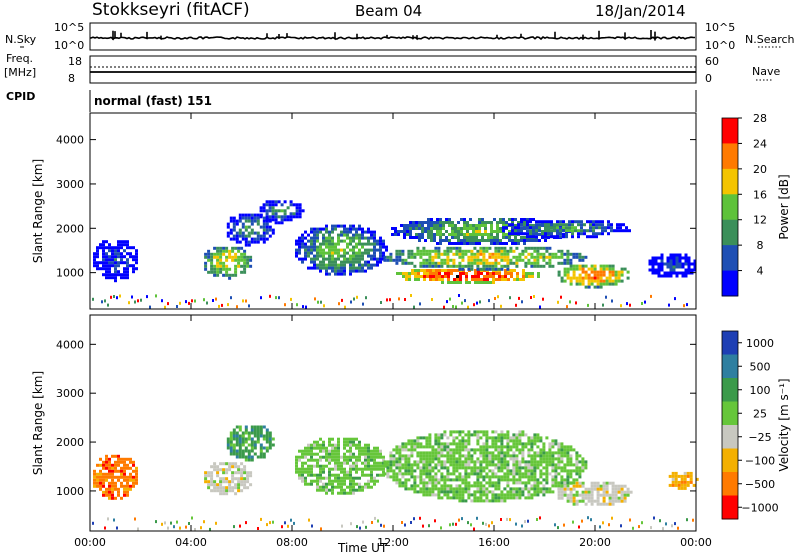 The height and width of the screenshot is (554, 800). Describe the element at coordinates (494, 542) in the screenshot. I see `x-tick-label: 16:00` at that location.